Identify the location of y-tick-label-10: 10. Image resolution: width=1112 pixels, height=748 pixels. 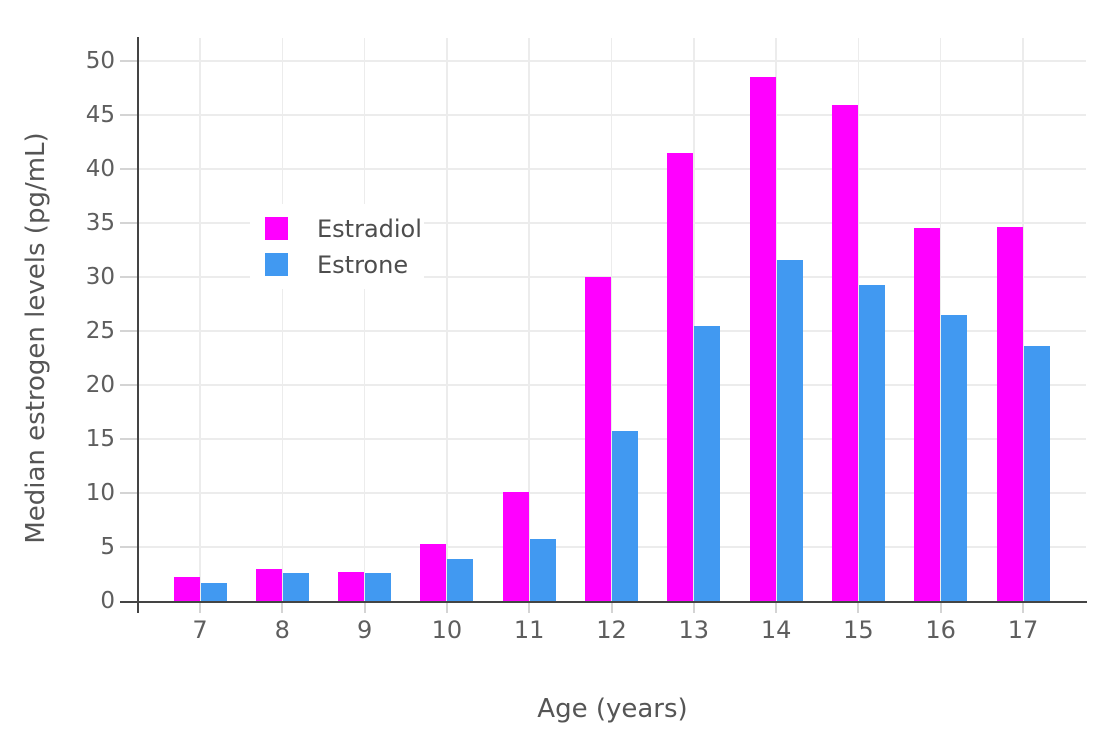
(100, 493).